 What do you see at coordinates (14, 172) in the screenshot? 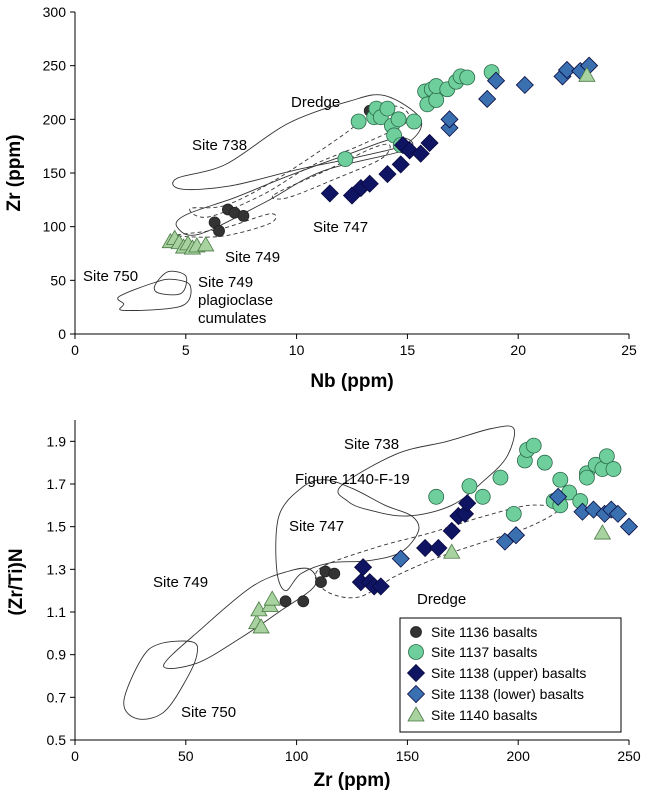
I see `chart1-y-axis-label: Zr (ppm)` at bounding box center [14, 172].